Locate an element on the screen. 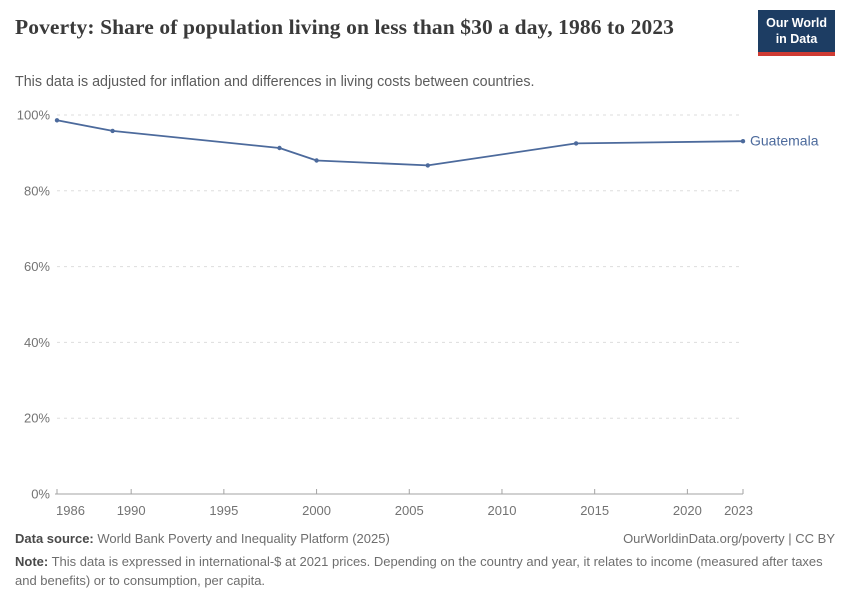 This screenshot has width=850, height=600. data-source-label: Data source: is located at coordinates (54, 538).